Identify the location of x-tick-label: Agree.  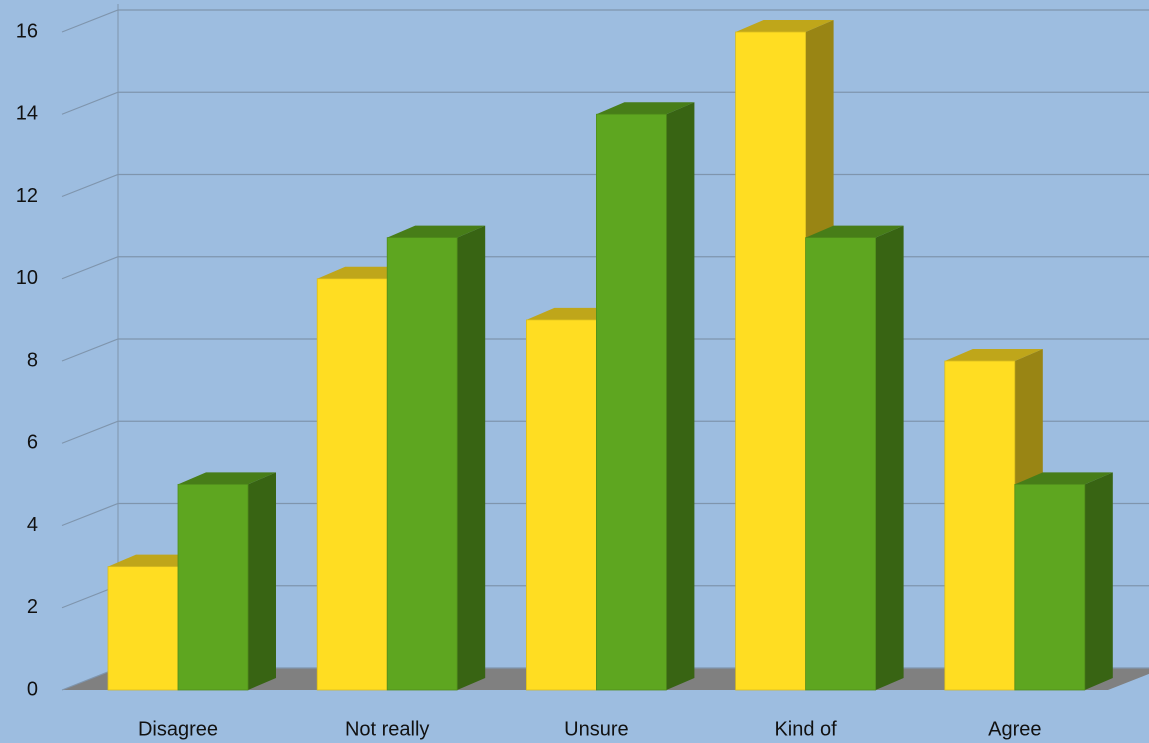
(1014, 729).